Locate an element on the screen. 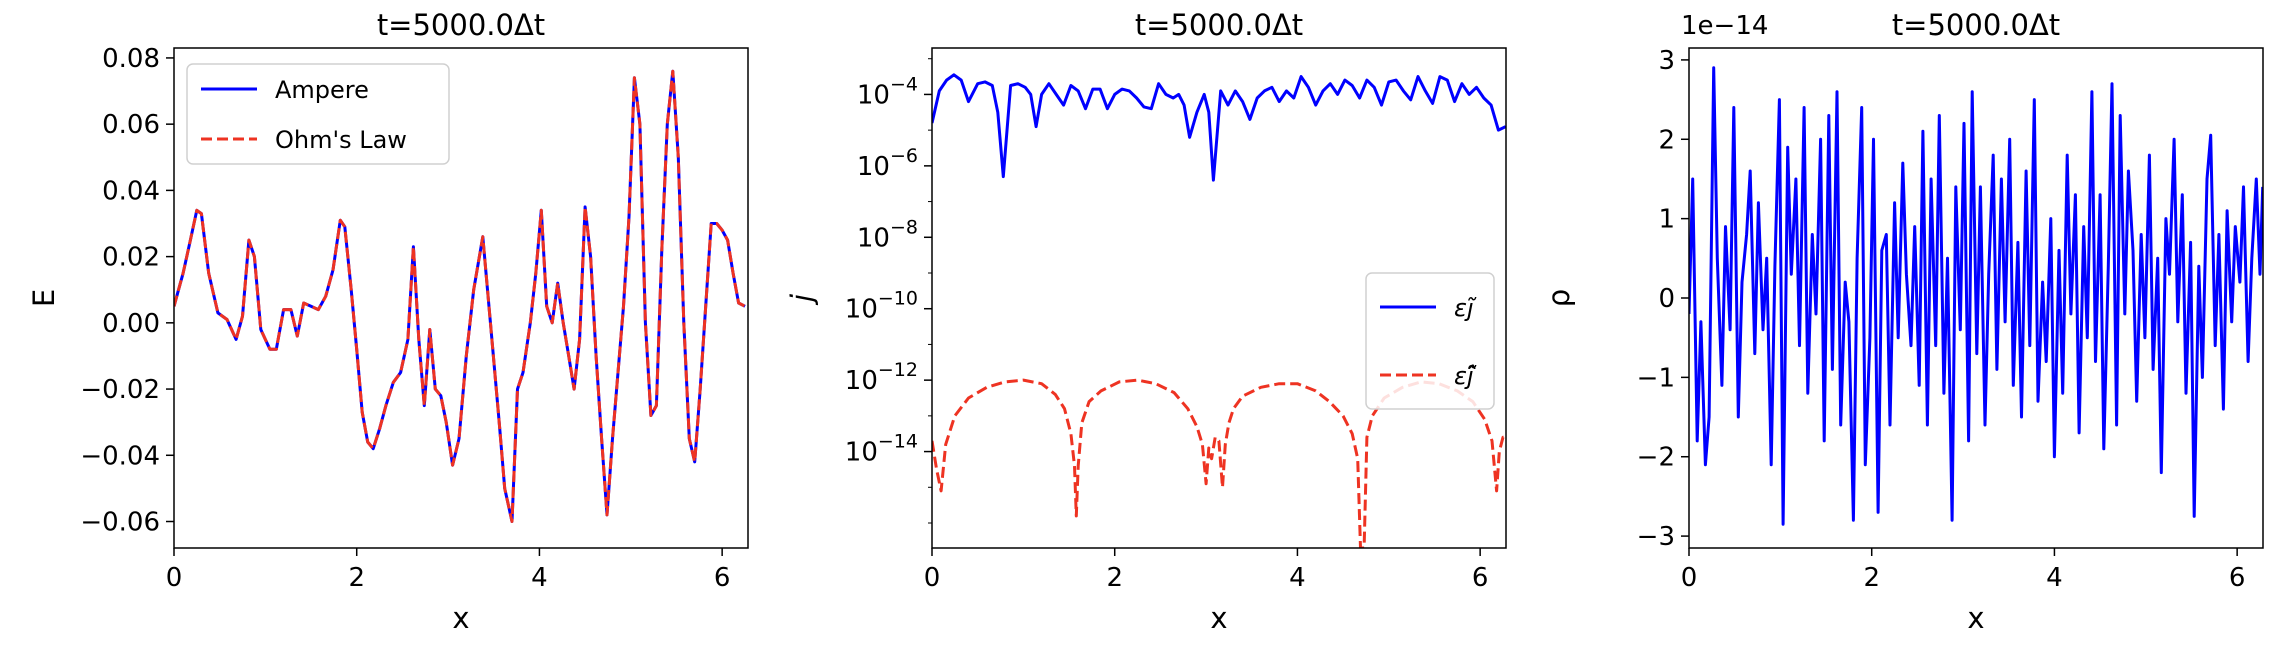 This screenshot has width=2276, height=654. y-tick-label: −0.06 is located at coordinates (120, 523).